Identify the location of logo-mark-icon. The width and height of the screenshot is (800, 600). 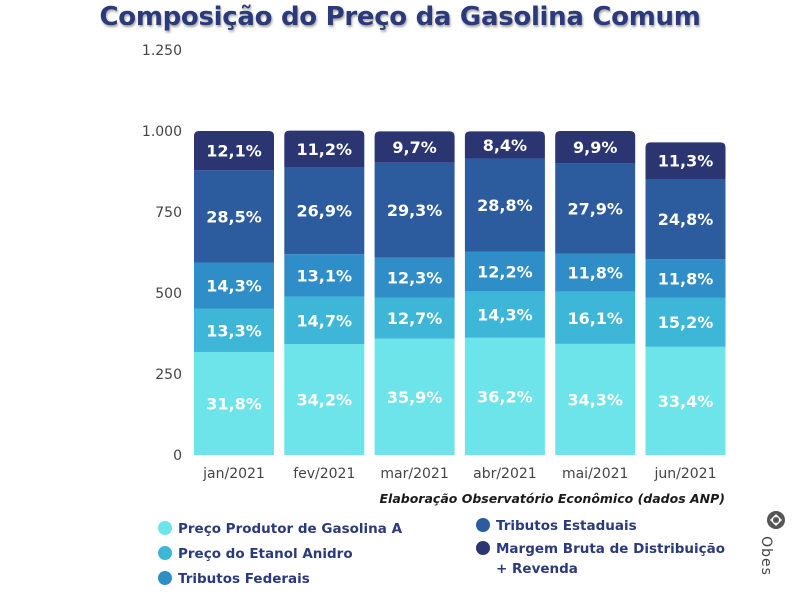
(776, 520).